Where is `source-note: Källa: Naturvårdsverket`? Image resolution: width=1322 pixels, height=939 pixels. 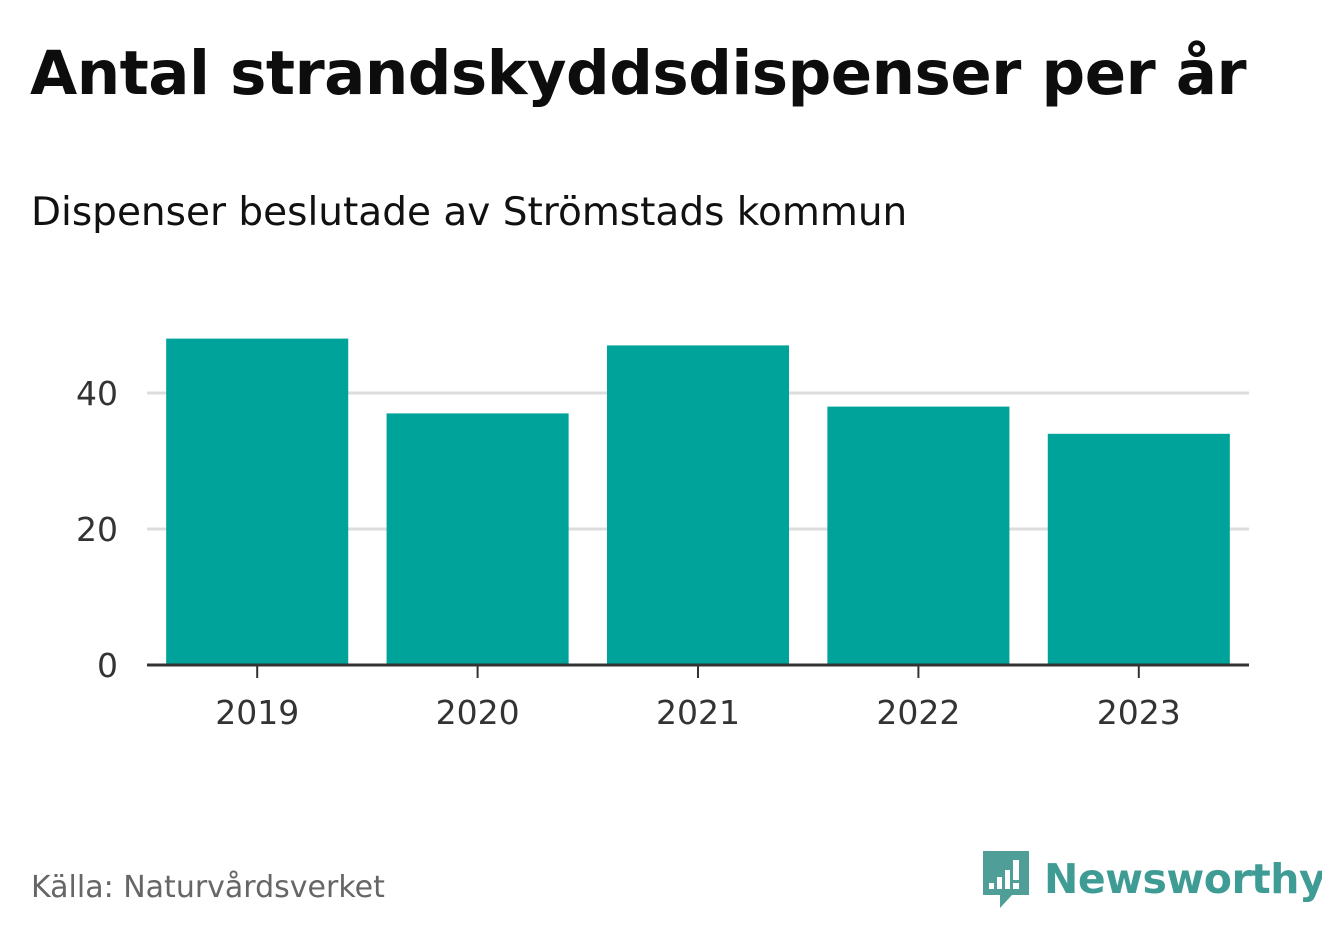
source-note: Källa: Naturvårdsverket is located at coordinates (208, 887).